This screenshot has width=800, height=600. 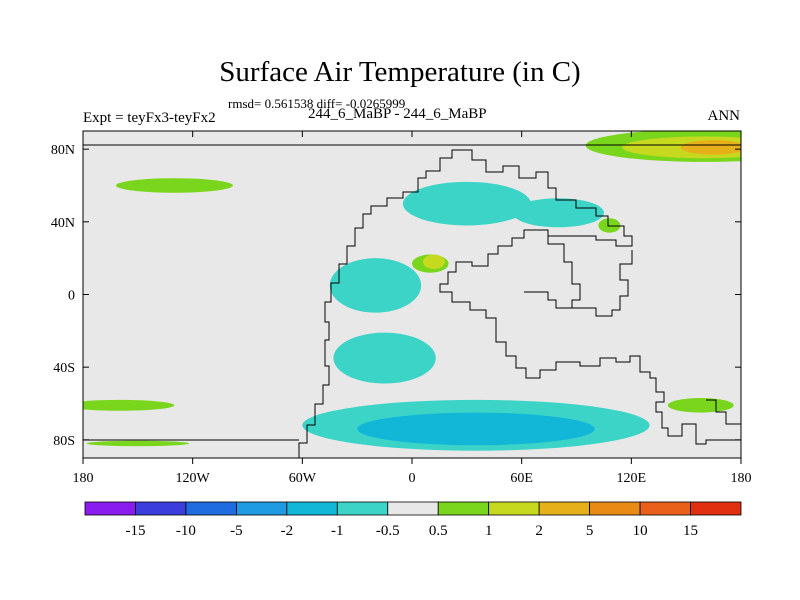 What do you see at coordinates (64, 368) in the screenshot?
I see `y-tick-label: 40S` at bounding box center [64, 368].